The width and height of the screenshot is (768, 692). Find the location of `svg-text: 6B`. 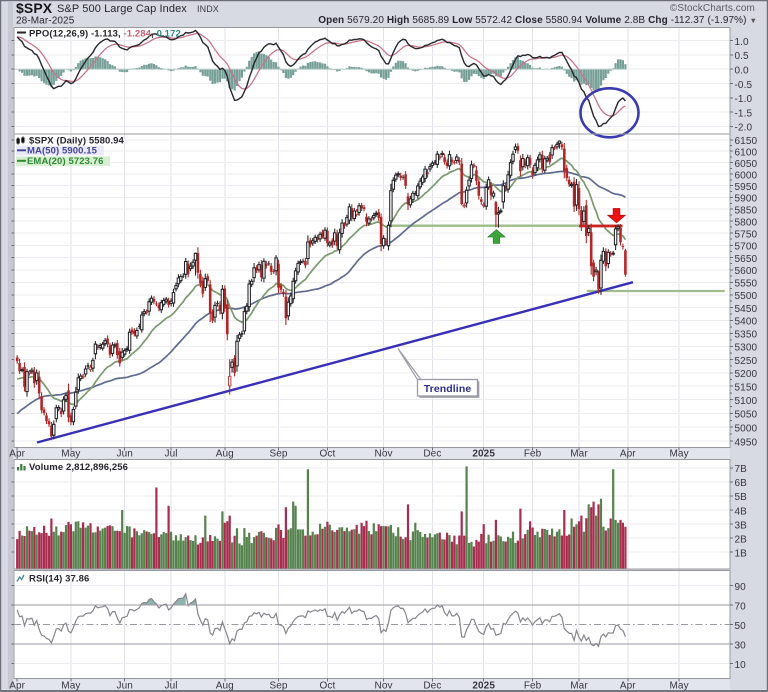

svg-text: 6B is located at coordinates (741, 483).